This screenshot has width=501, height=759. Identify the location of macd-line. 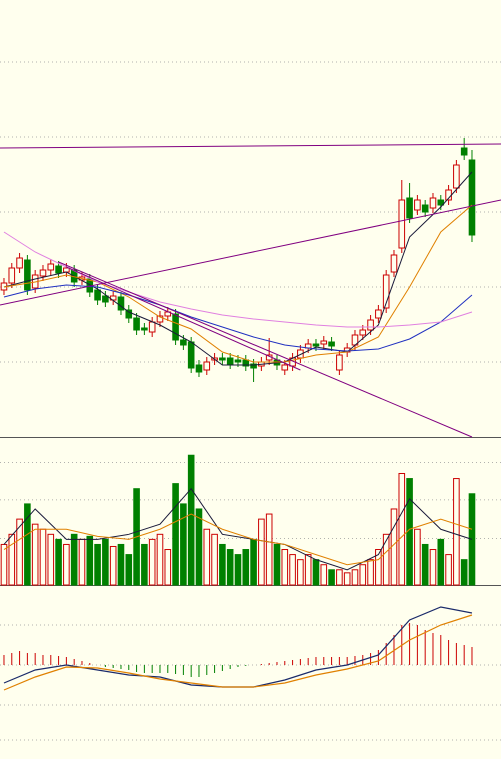
(238, 652).